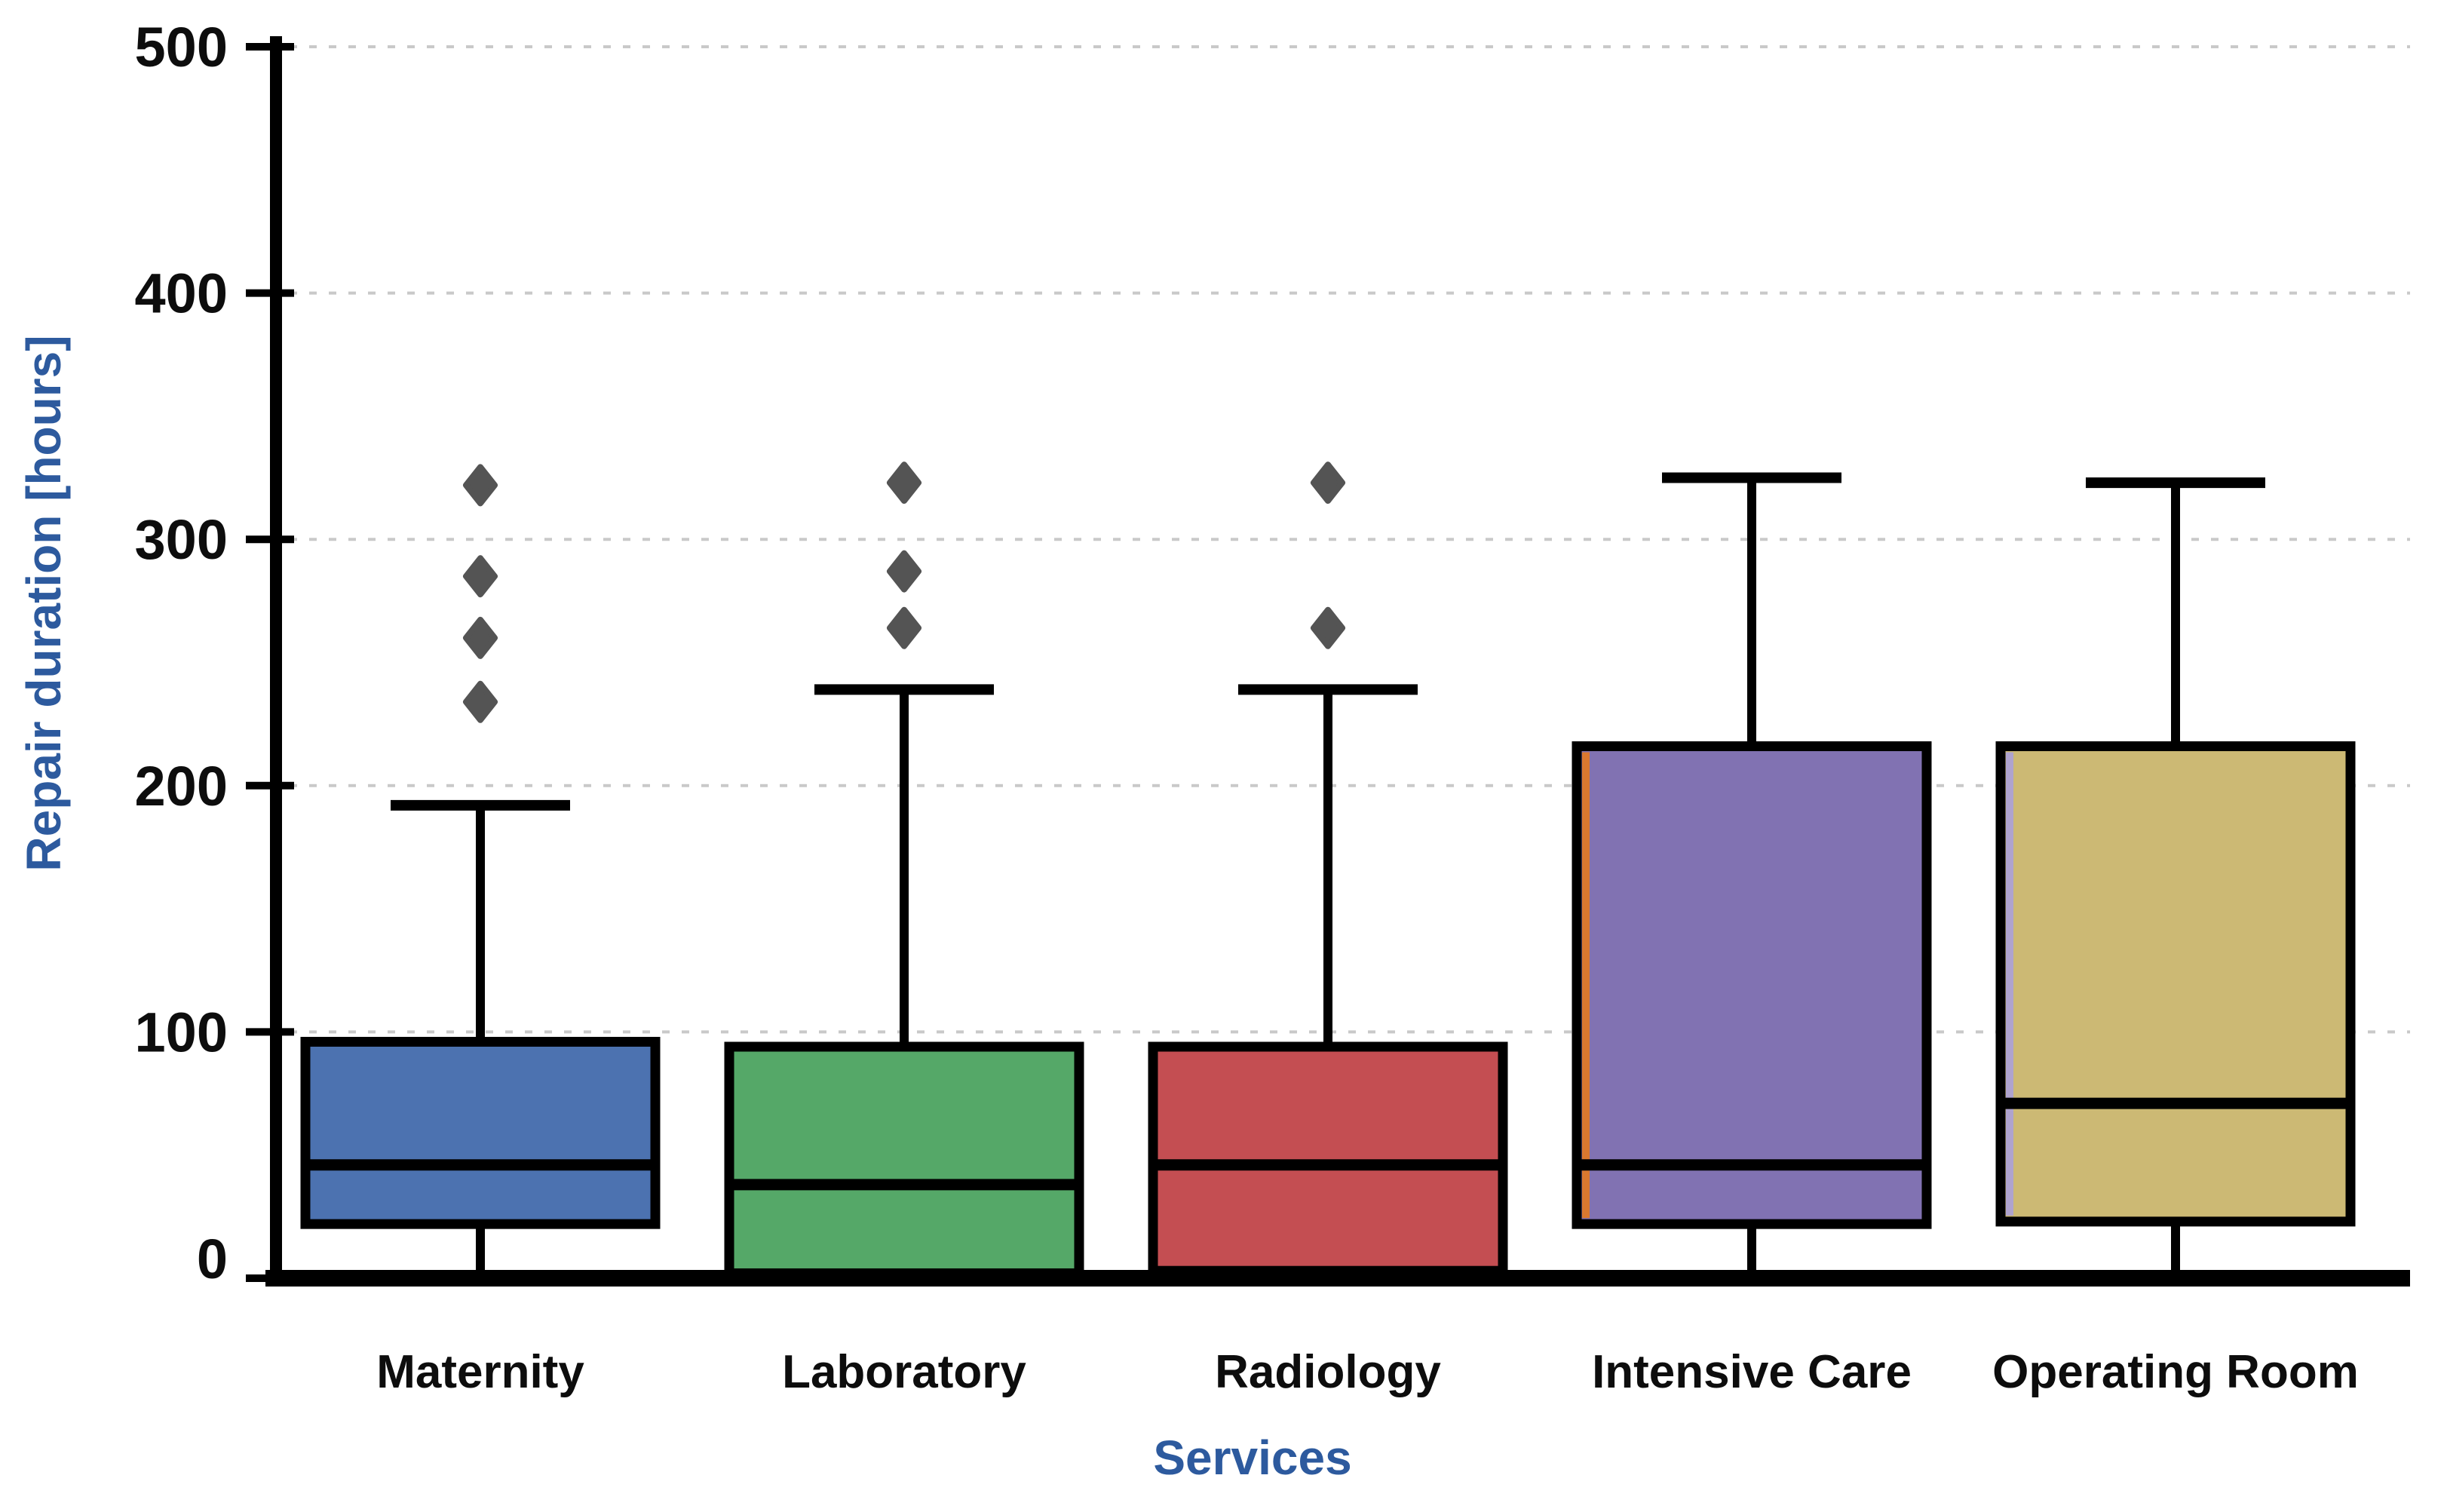 The height and width of the screenshot is (1512, 2447). I want to click on boxplot-operating-room, so click(2175, 877).